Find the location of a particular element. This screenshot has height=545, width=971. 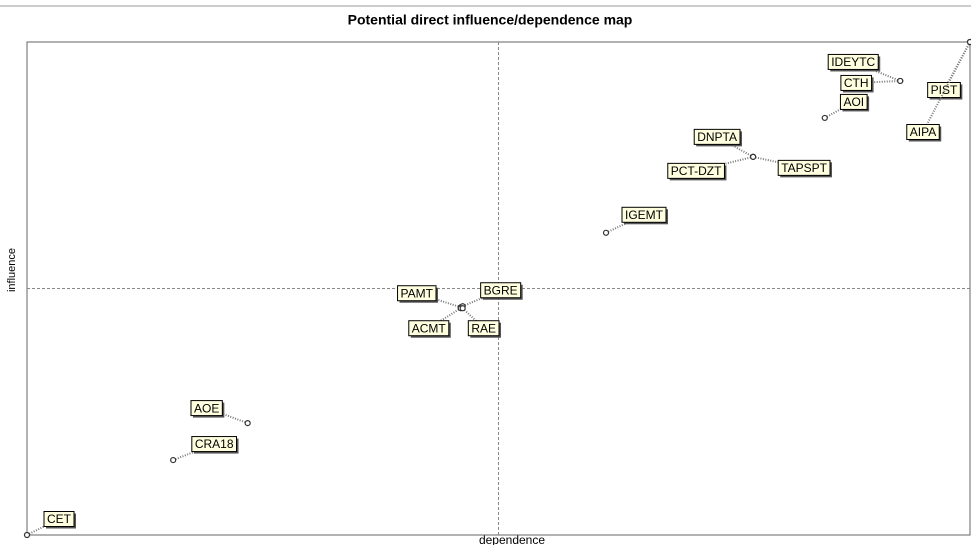

point-label: AOE is located at coordinates (206, 408).